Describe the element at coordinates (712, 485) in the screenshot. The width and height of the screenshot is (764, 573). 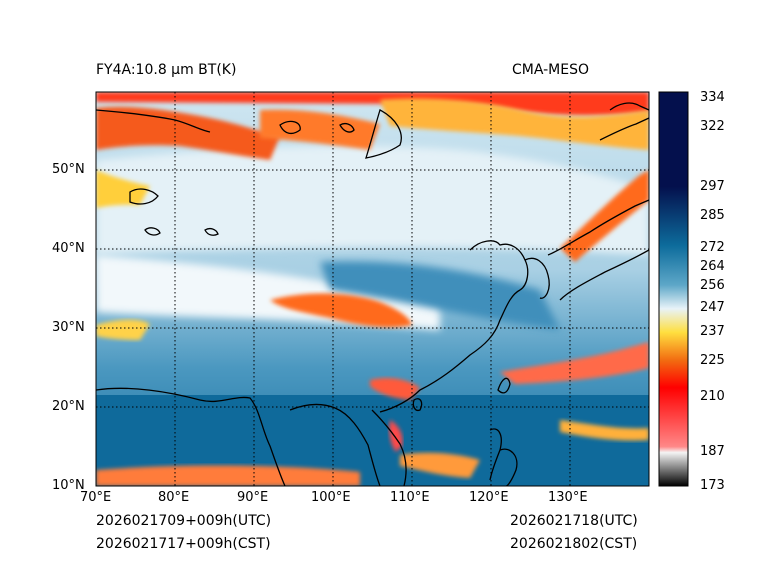
I see `colorbar-tick-label: 173` at that location.